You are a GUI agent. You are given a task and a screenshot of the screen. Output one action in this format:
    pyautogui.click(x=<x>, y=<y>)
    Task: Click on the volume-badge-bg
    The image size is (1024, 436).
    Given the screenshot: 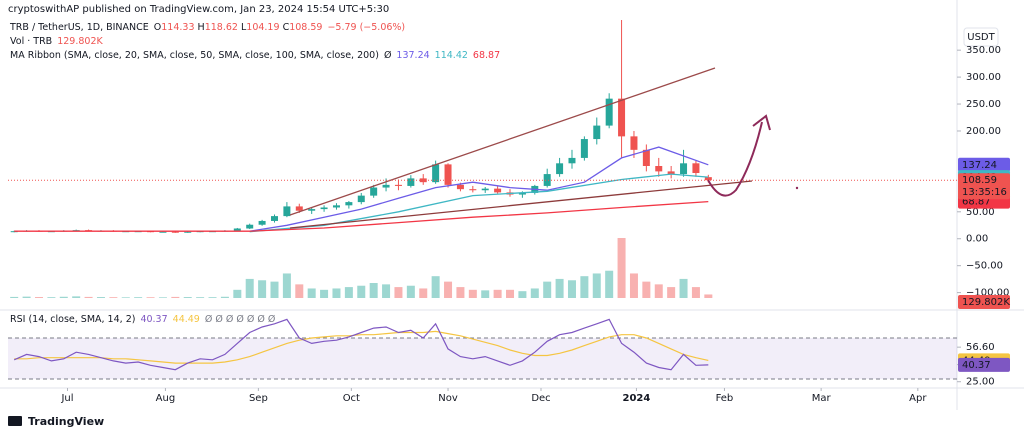 What is the action you would take?
    pyautogui.click(x=984, y=302)
    